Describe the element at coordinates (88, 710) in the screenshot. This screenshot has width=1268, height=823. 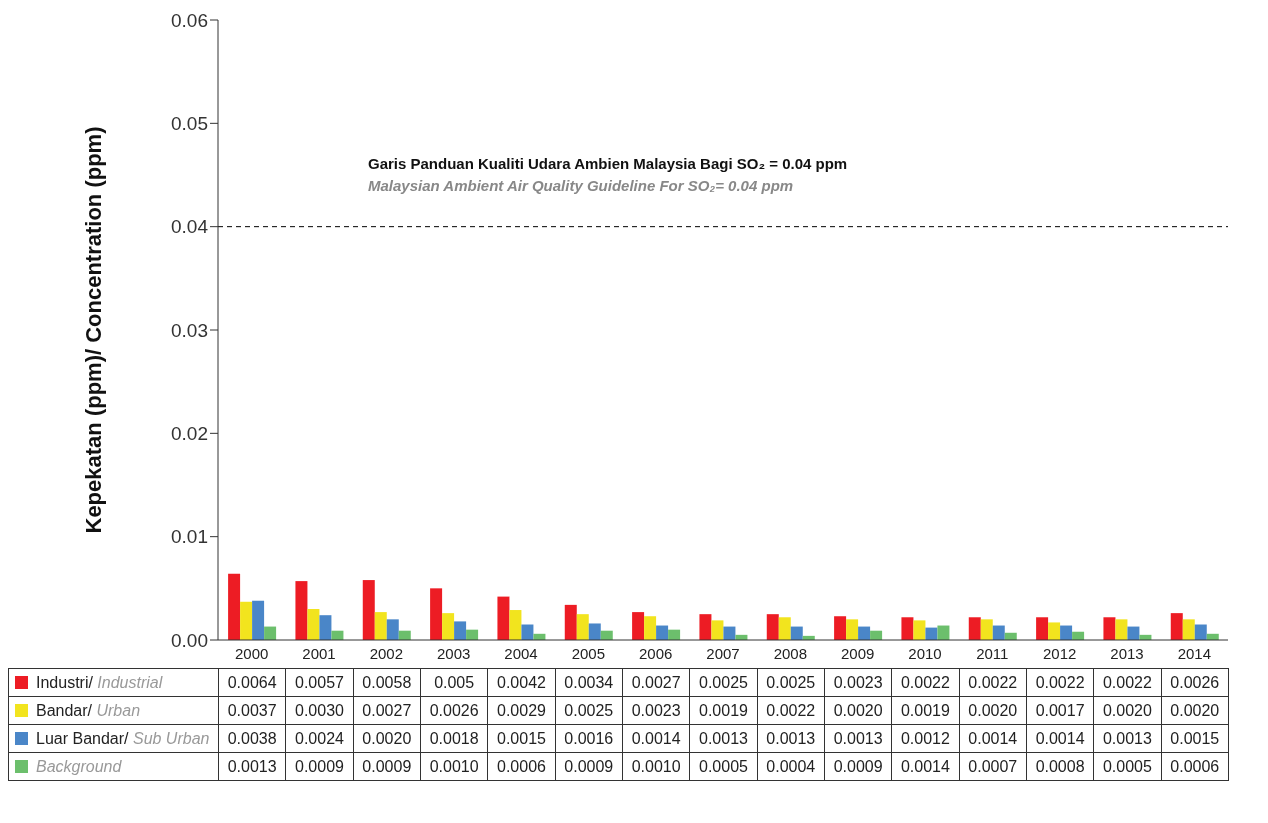
I see `legend-label: Bandar/ Urban` at that location.